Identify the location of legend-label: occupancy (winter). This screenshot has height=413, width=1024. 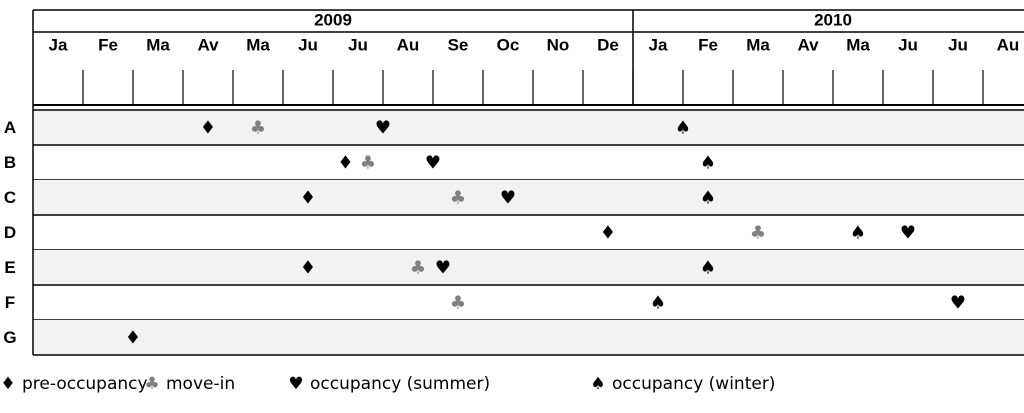
(693, 384).